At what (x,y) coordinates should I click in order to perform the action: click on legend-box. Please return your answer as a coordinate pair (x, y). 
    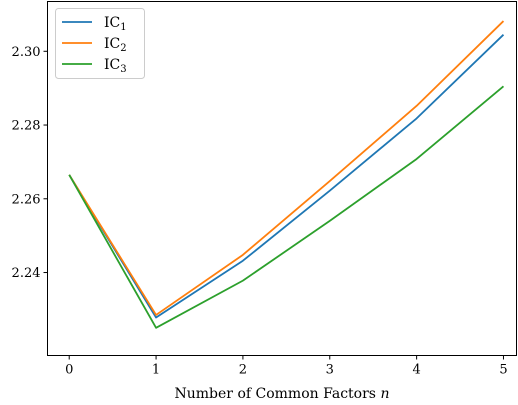
    Looking at the image, I should click on (100, 43).